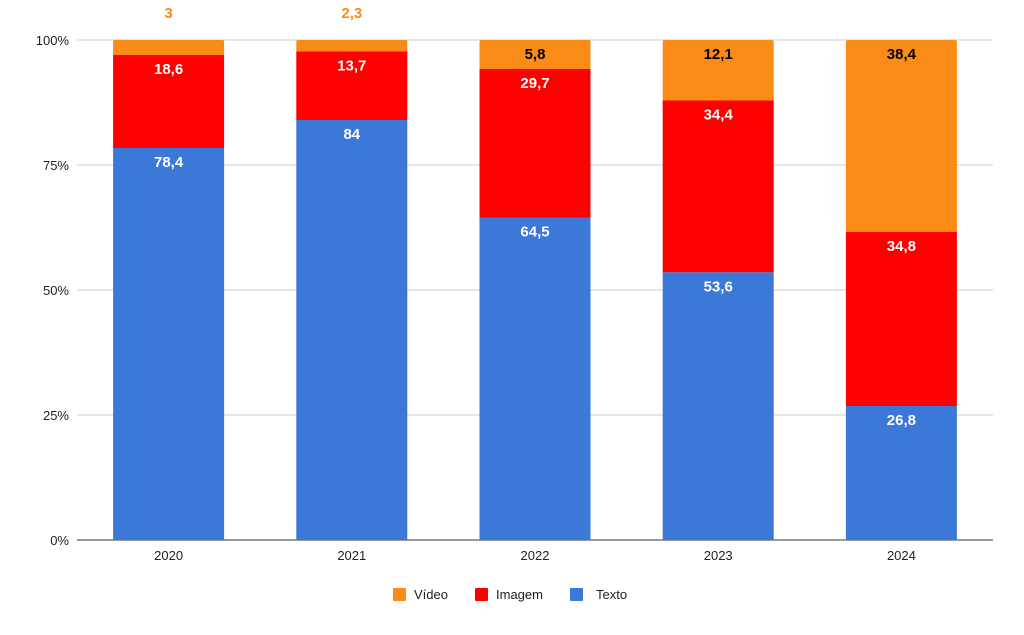 This screenshot has width=1024, height=635. I want to click on y-tick-label: 100%, so click(53, 40).